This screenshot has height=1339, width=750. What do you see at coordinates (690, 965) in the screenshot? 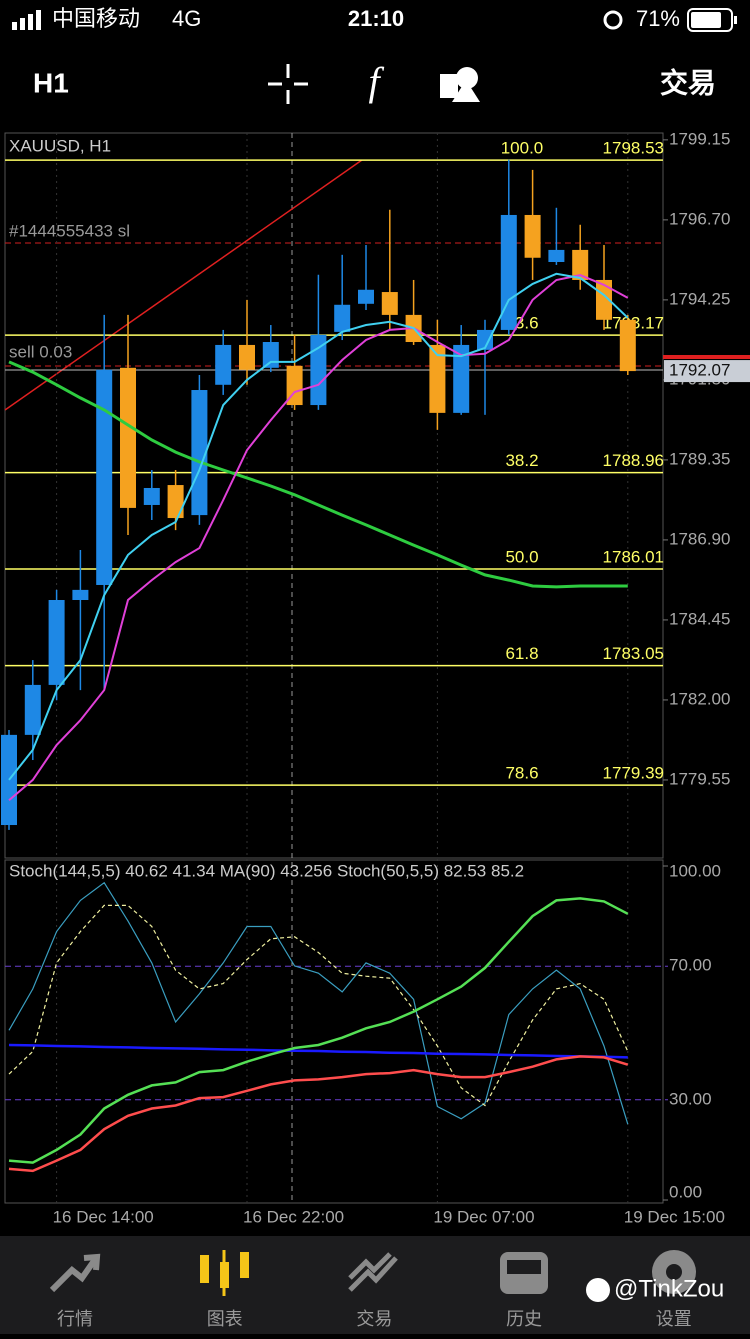
I see `y-tick-label: 70.00` at bounding box center [690, 965].